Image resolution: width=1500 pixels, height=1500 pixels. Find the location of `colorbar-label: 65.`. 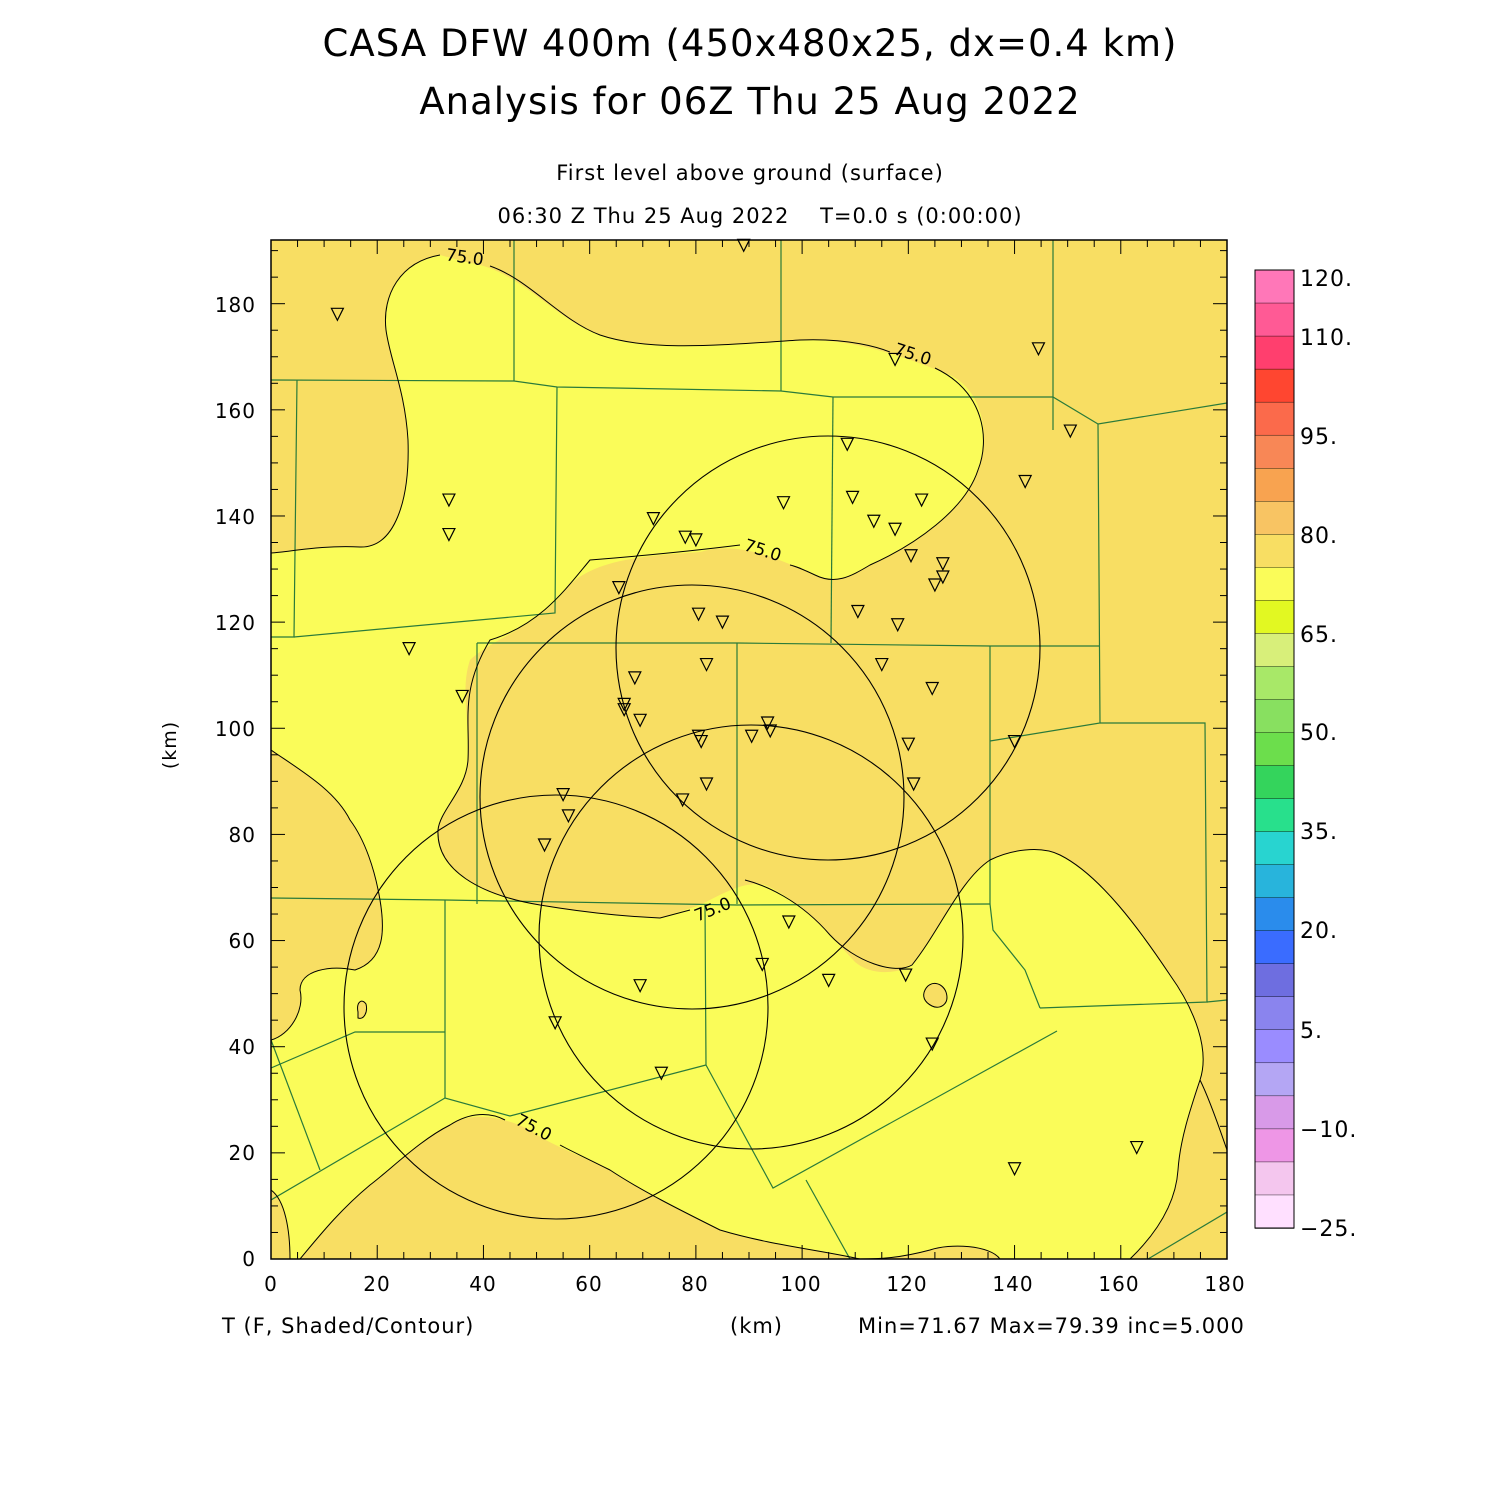

colorbar-label: 65. is located at coordinates (1319, 635).